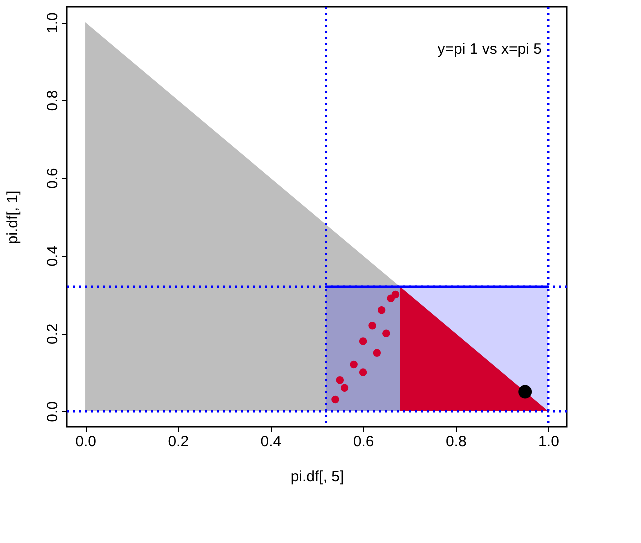 The height and width of the screenshot is (543, 641). I want to click on x-tick-label: 0.8, so click(456, 442).